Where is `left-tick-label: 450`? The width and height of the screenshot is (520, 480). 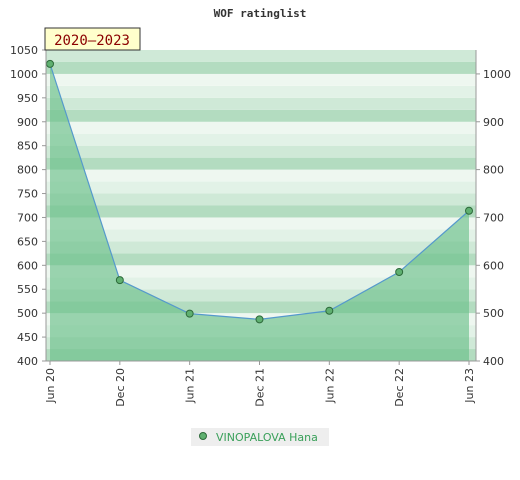
left-tick-label: 450 is located at coordinates (27, 337).